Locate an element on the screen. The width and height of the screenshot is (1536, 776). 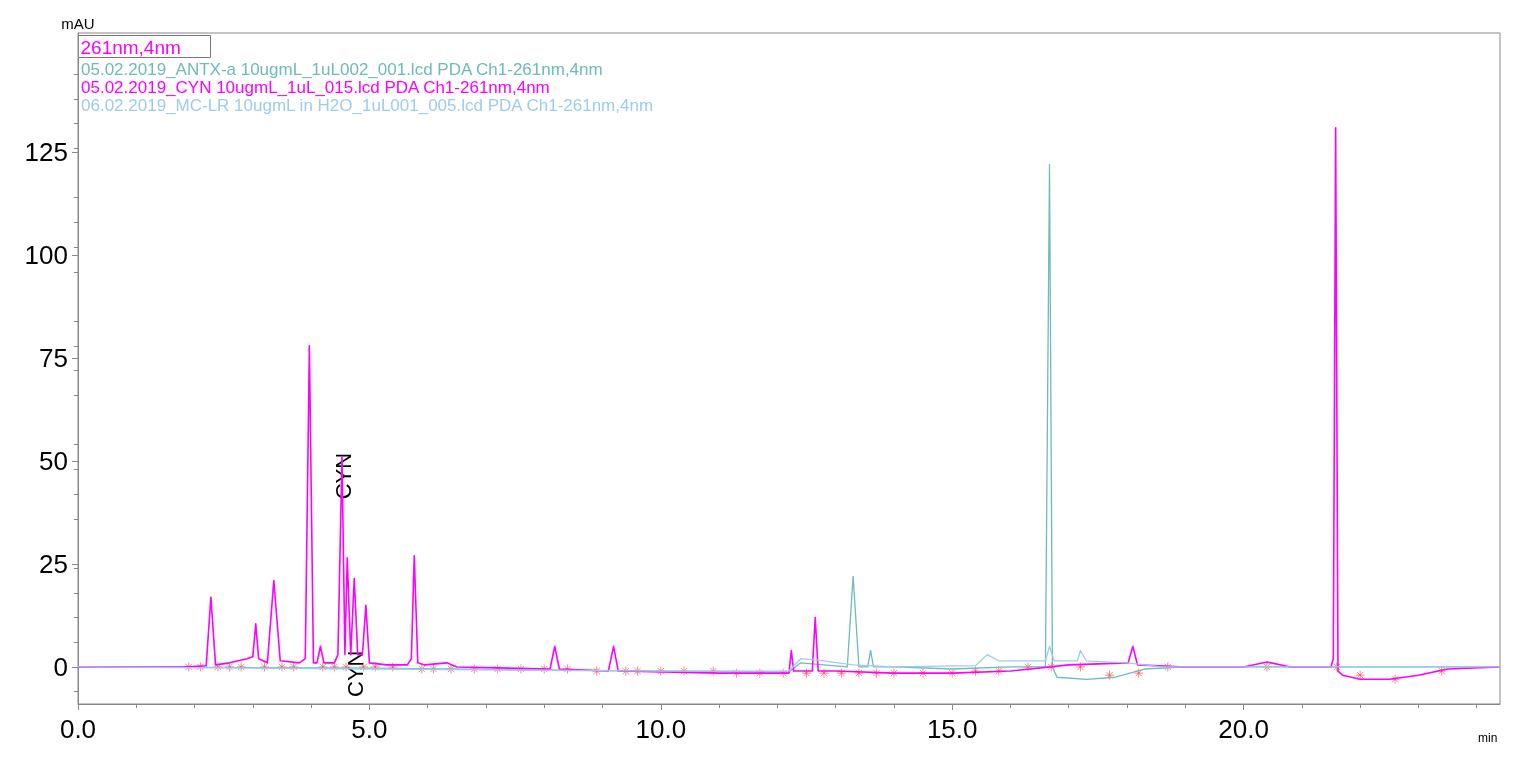
y-tick-label: 25 is located at coordinates (53, 564).